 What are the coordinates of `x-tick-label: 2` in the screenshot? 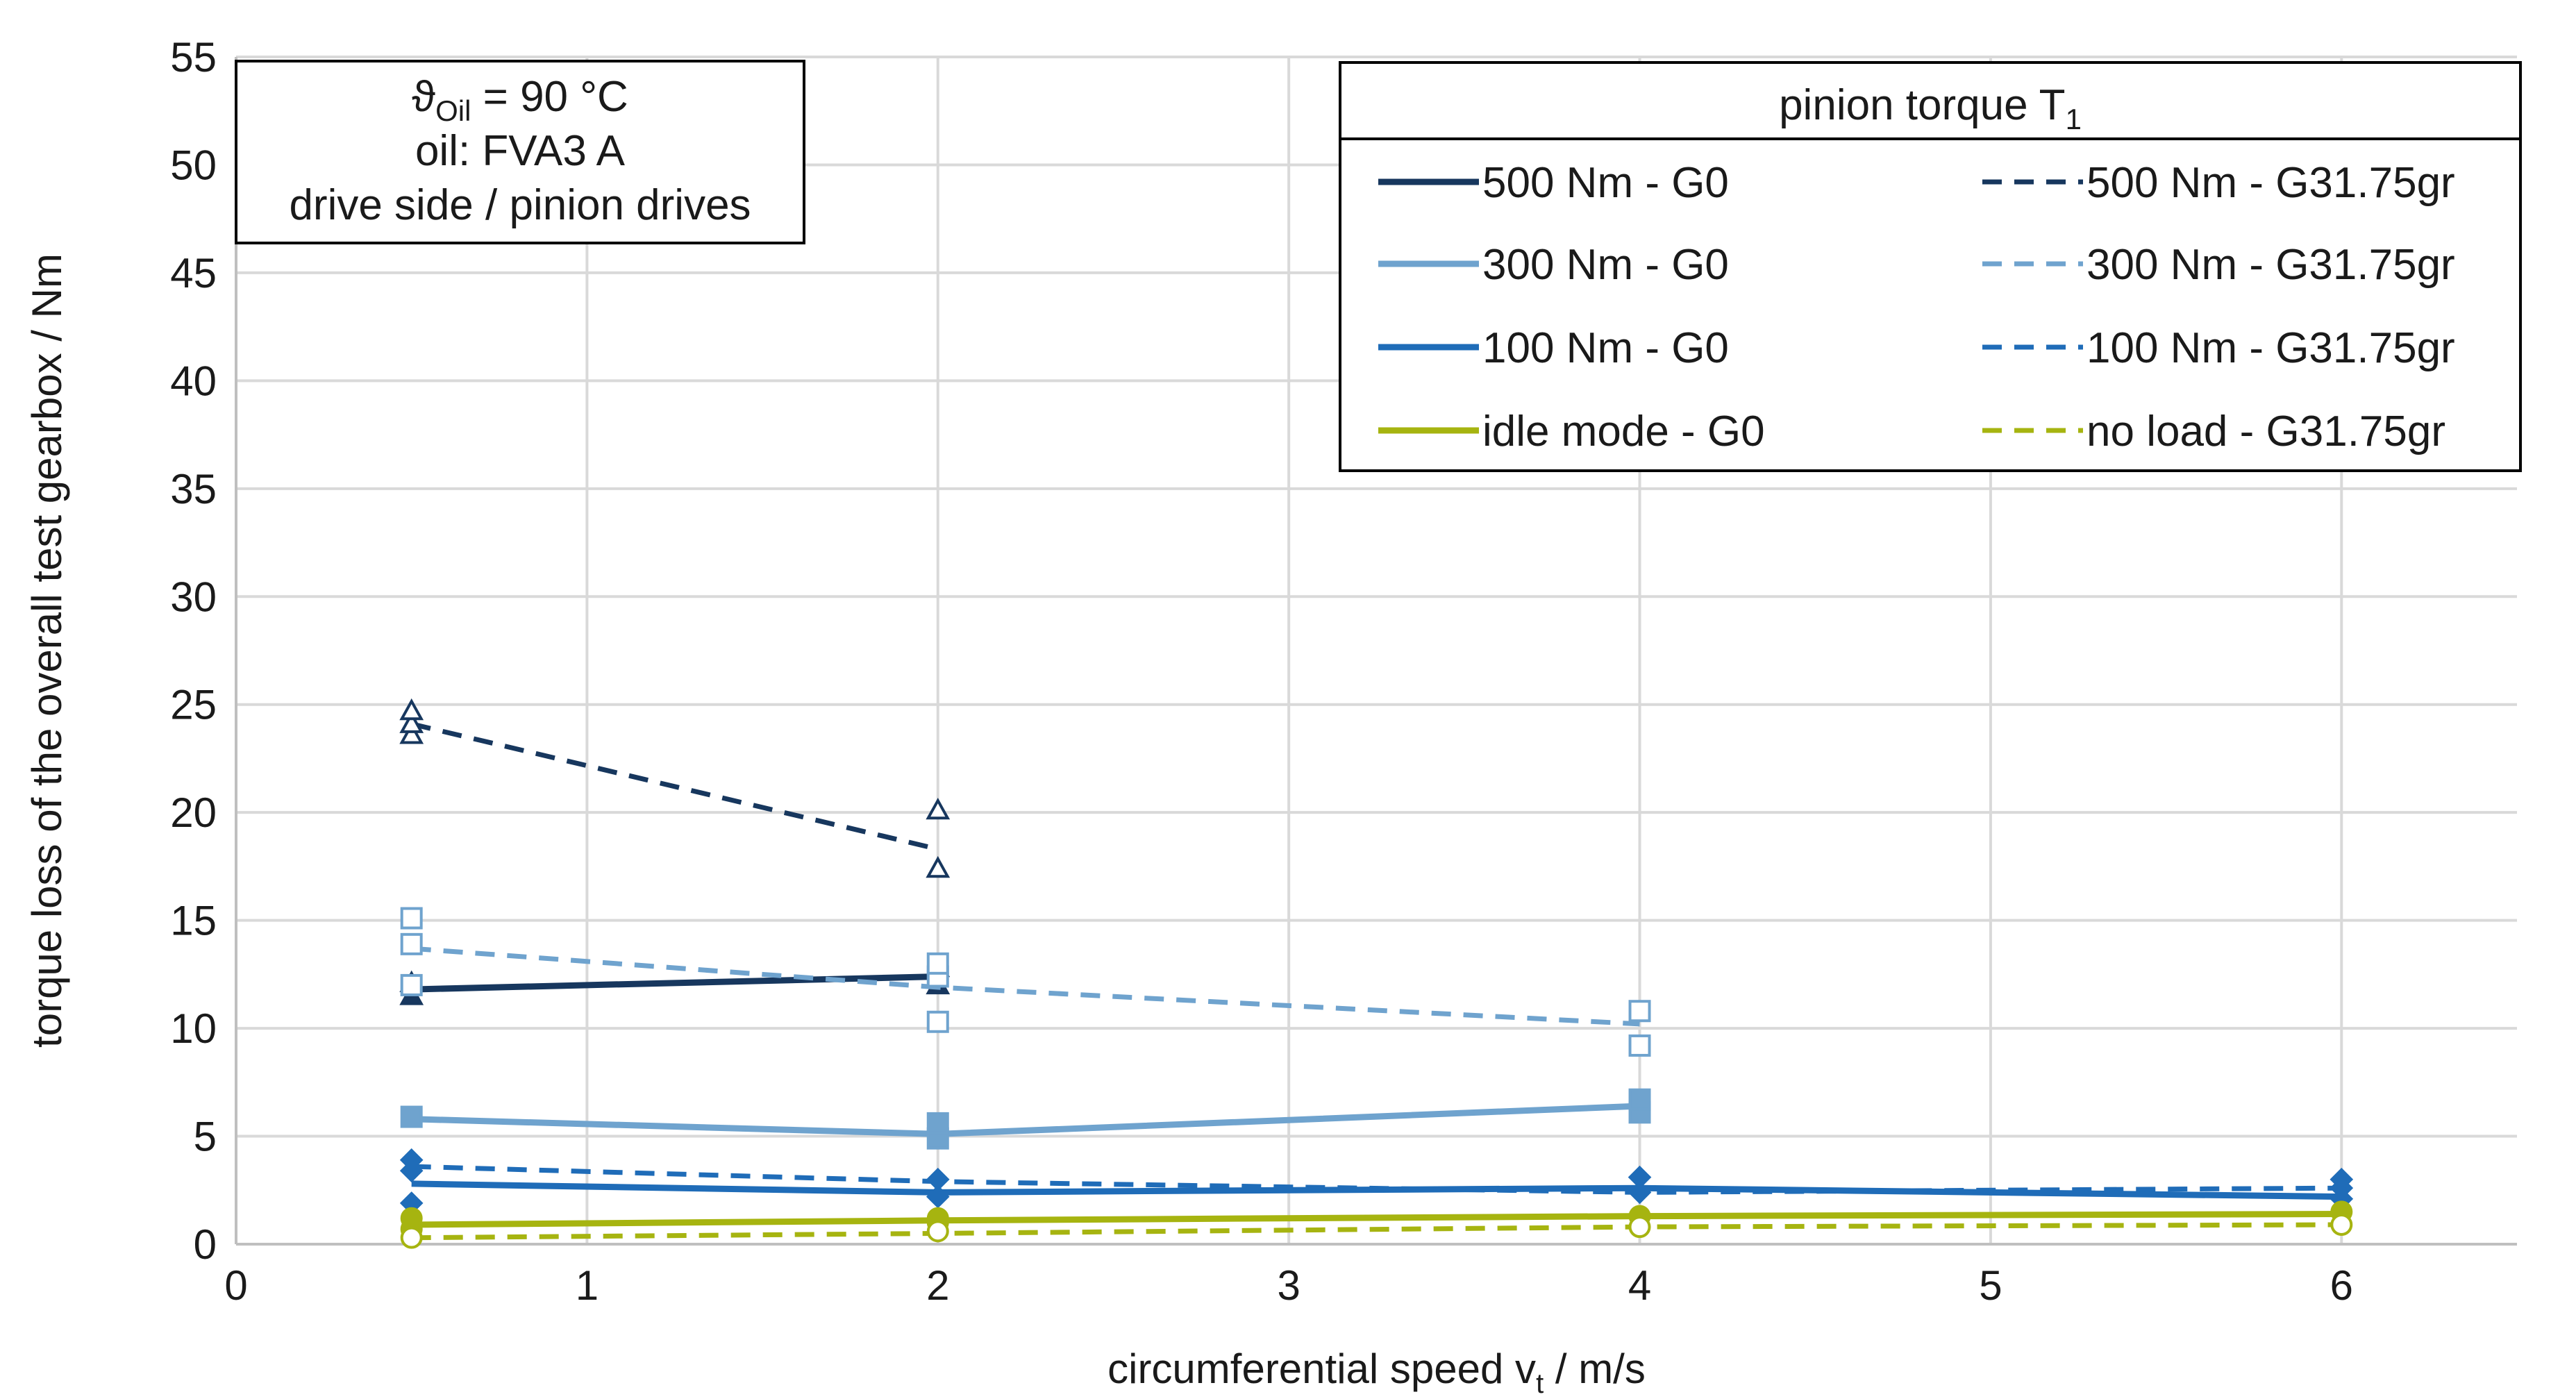 It's located at (937, 1285).